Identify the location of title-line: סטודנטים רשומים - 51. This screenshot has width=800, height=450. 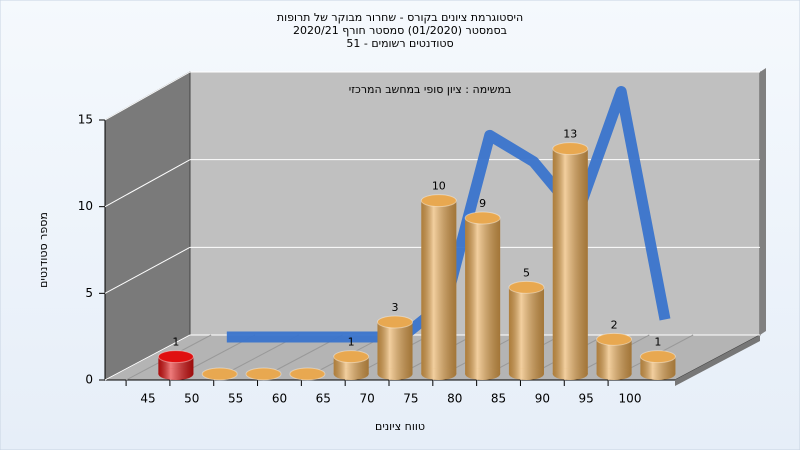
(399, 43).